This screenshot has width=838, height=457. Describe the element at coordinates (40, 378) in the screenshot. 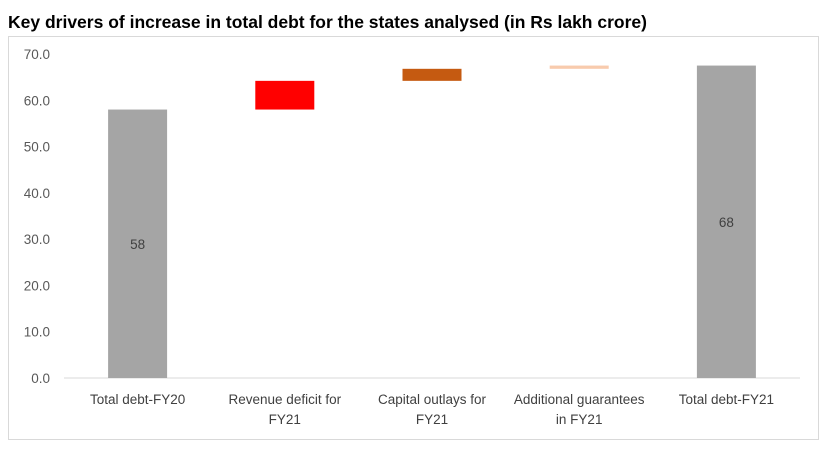

I see `y-tick-label: 0.0` at that location.